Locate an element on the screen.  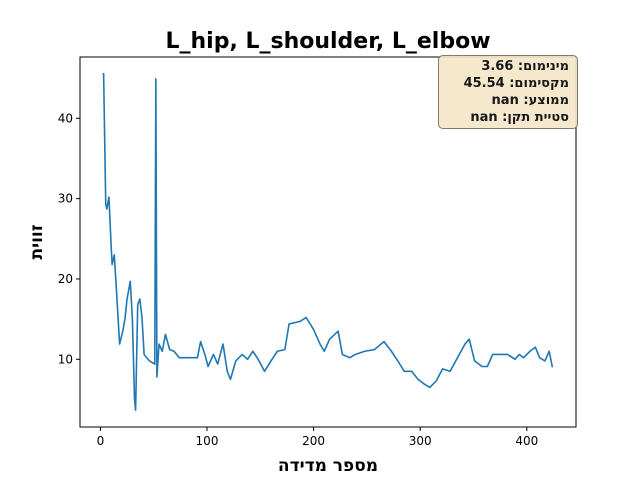
chart-title: L_hip, L_shoulder, L_elbow is located at coordinates (327, 41).